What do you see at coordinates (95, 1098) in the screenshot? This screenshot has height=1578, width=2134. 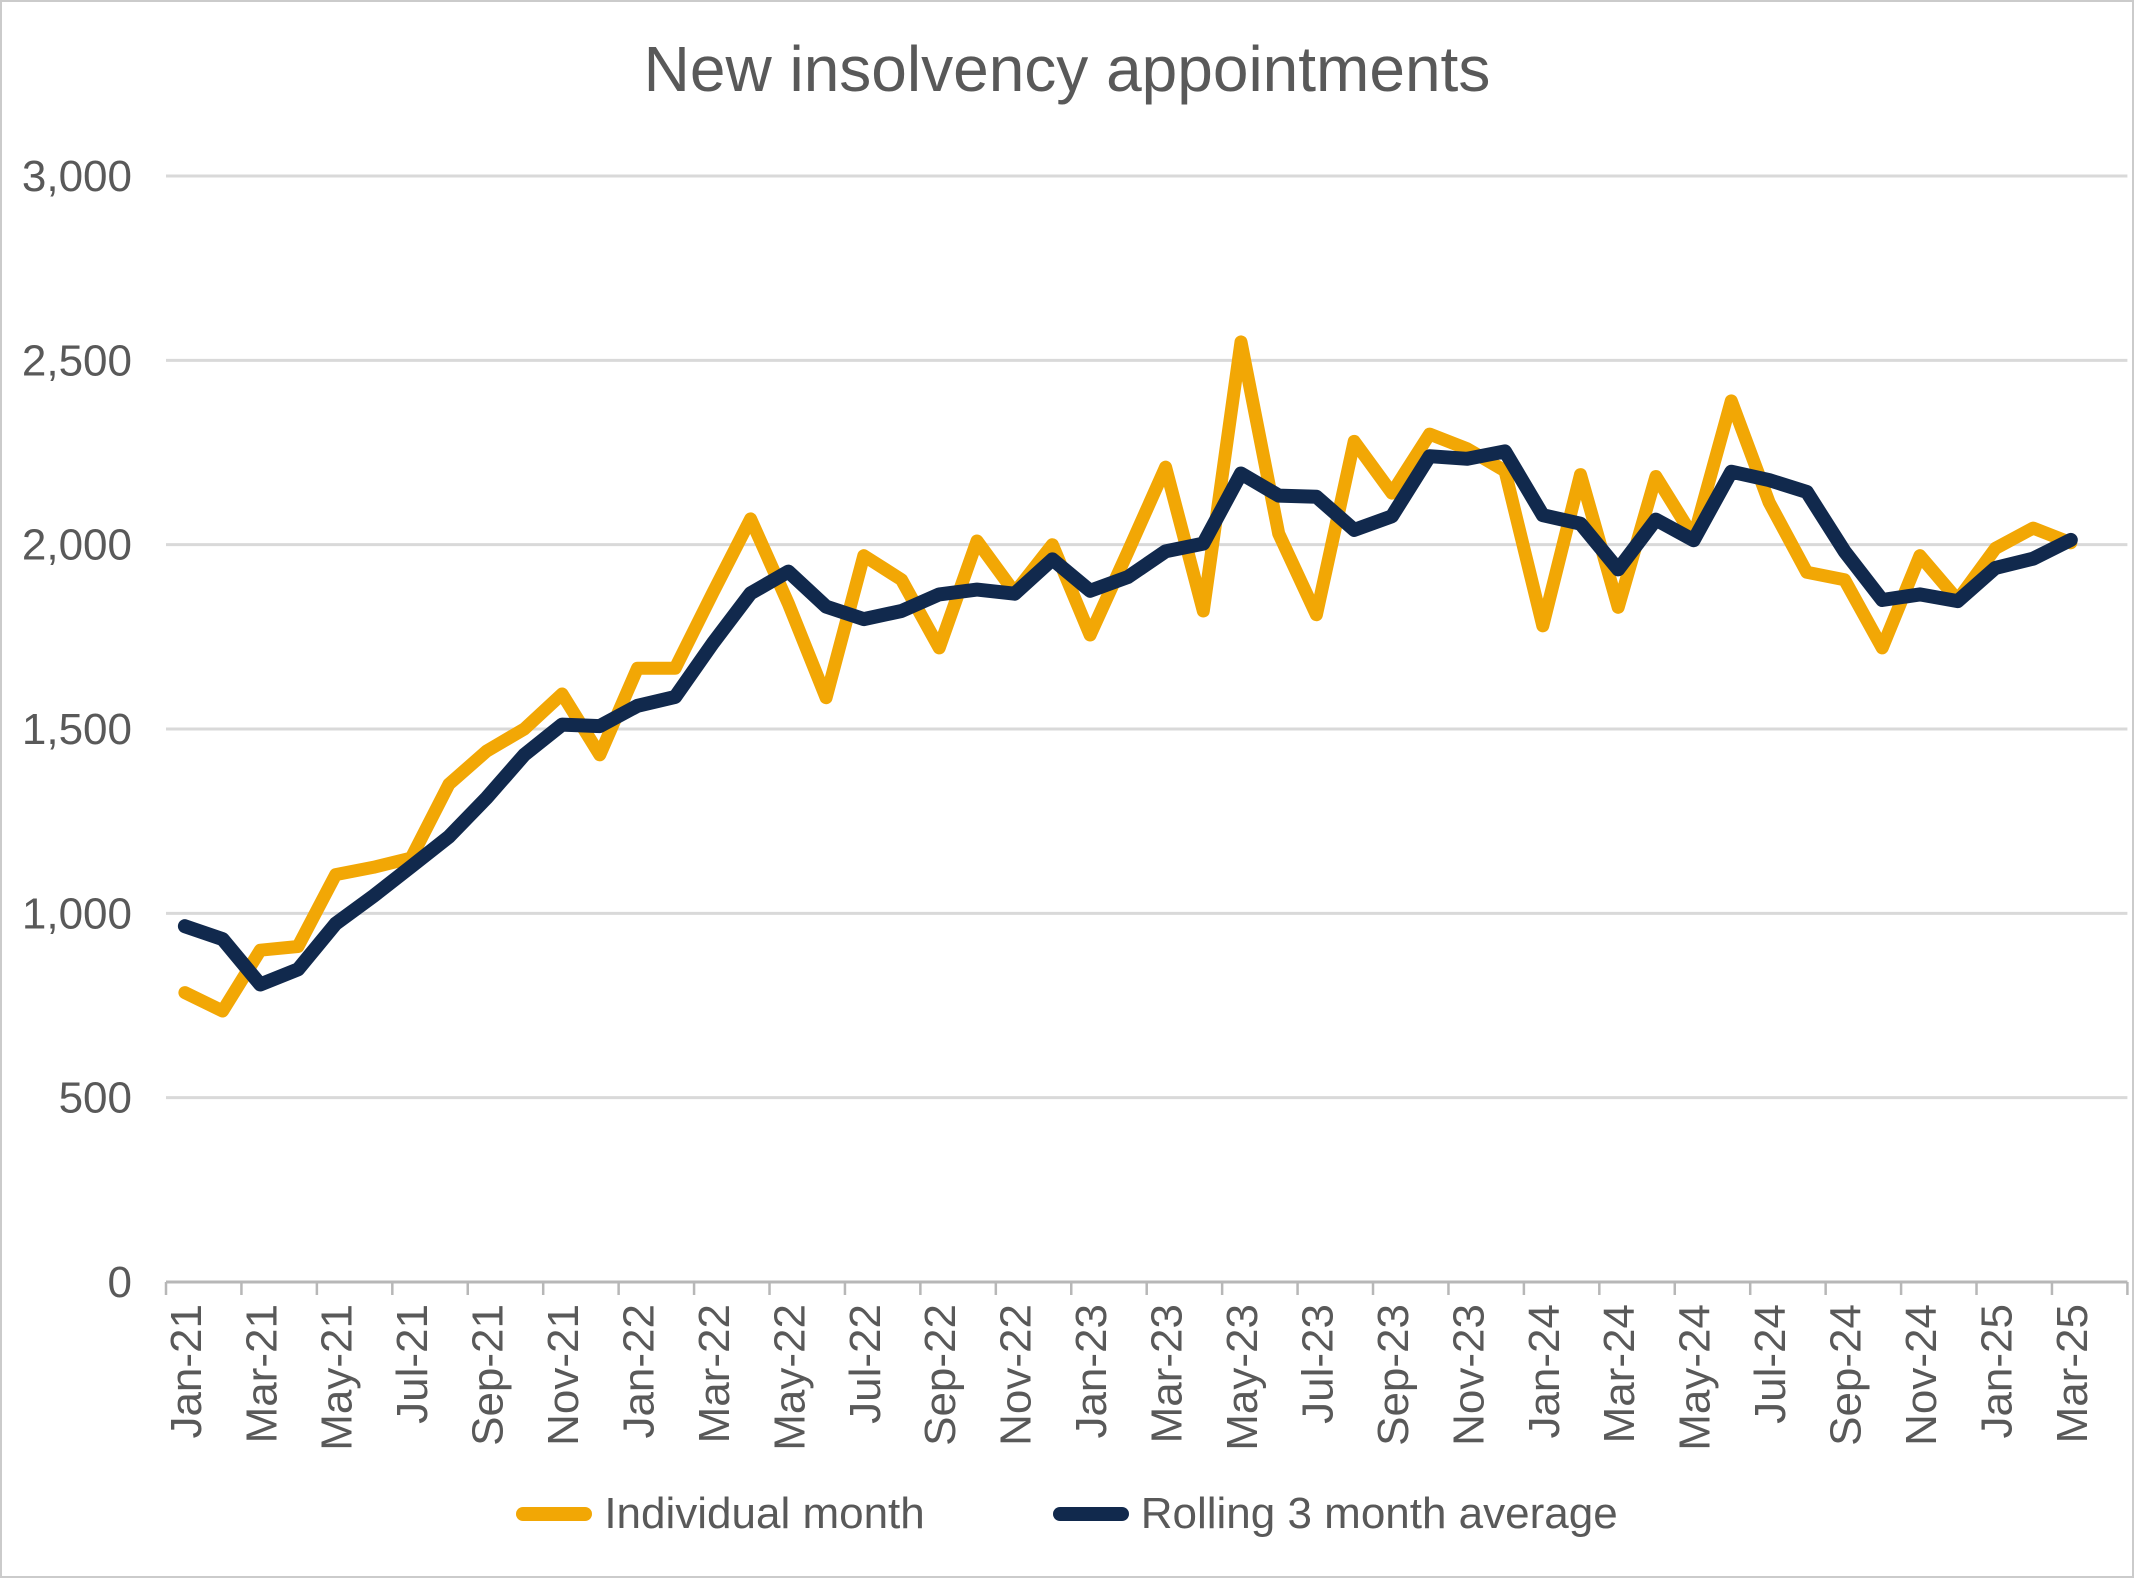 I see `y-axis-label: 500` at bounding box center [95, 1098].